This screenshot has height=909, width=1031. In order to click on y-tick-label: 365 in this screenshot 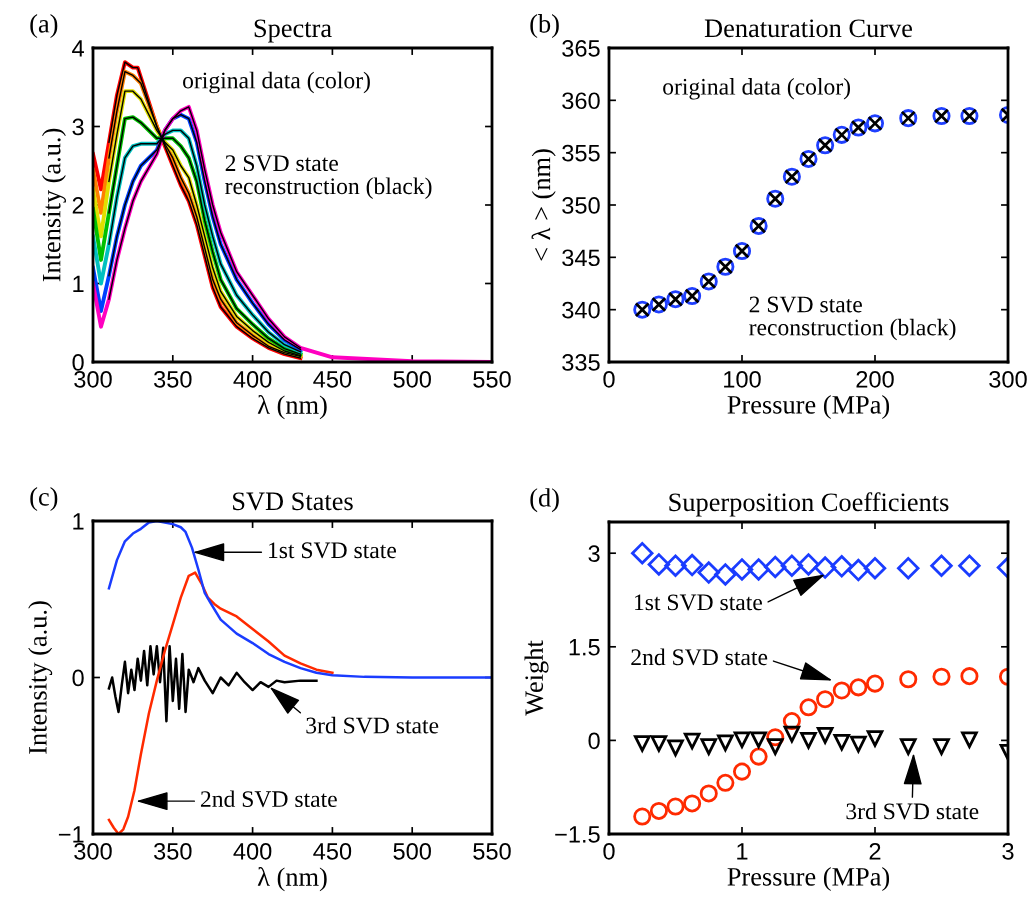, I will do `click(581, 48)`.